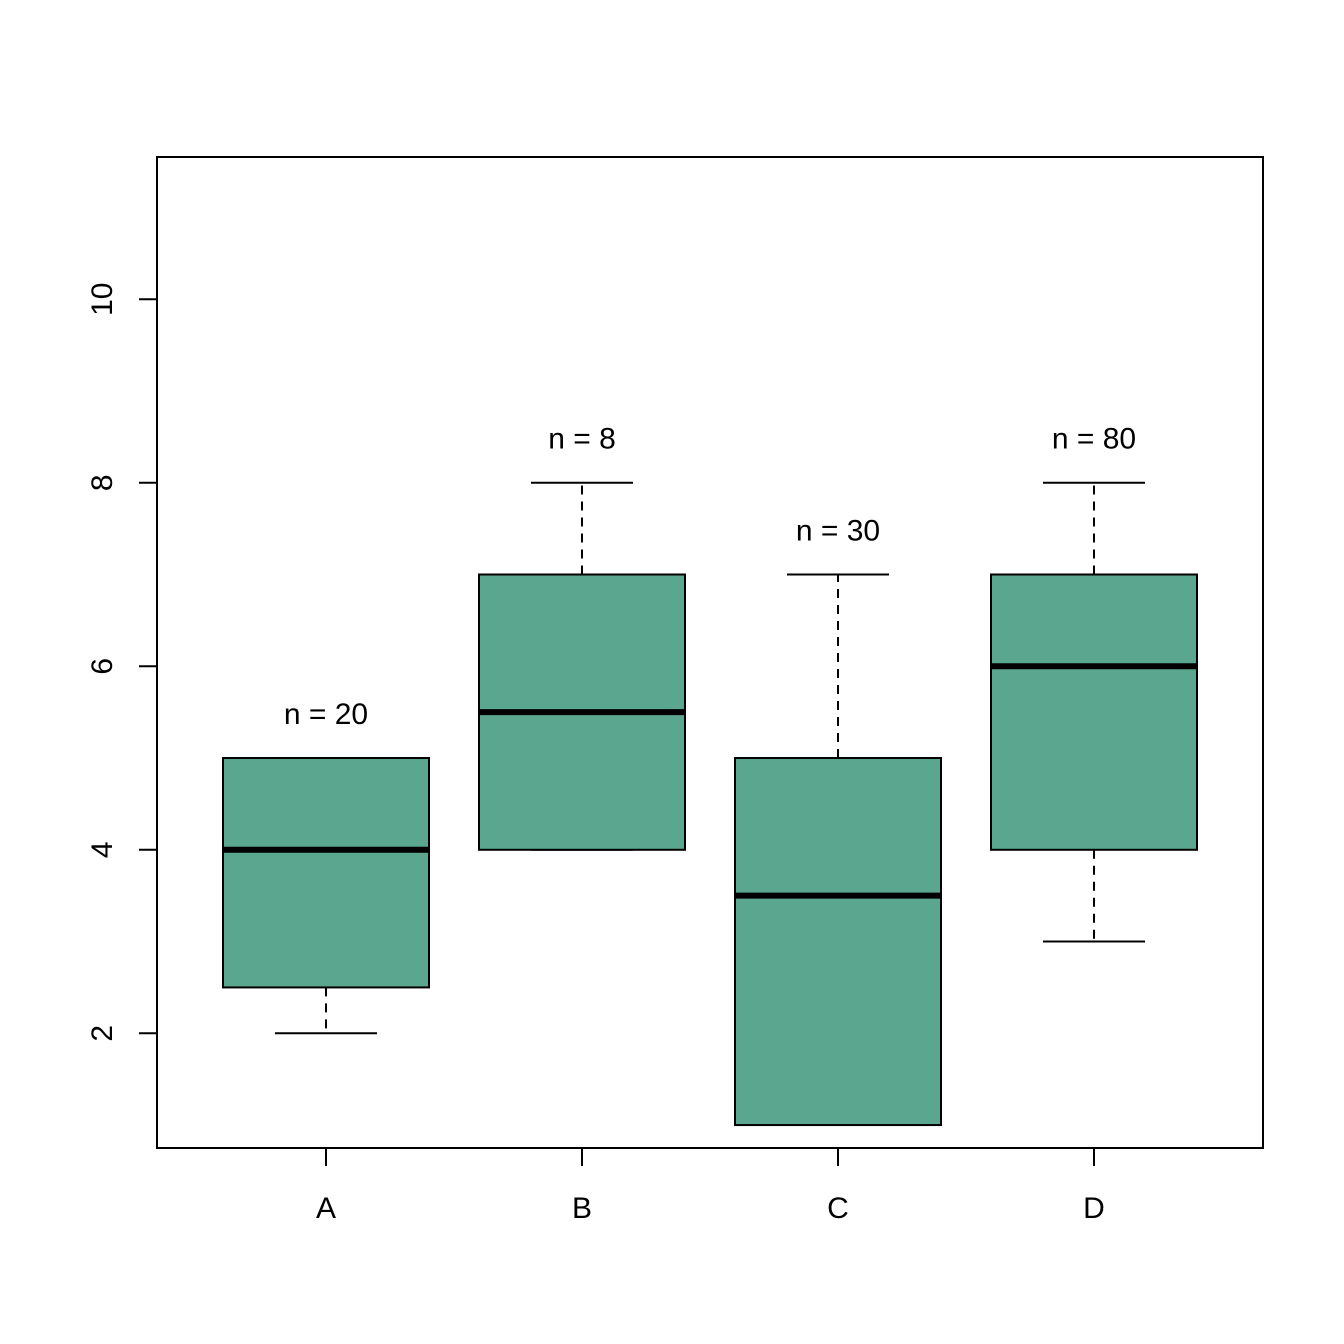 The width and height of the screenshot is (1344, 1344). What do you see at coordinates (1094, 1208) in the screenshot?
I see `x-tick-label: D` at bounding box center [1094, 1208].